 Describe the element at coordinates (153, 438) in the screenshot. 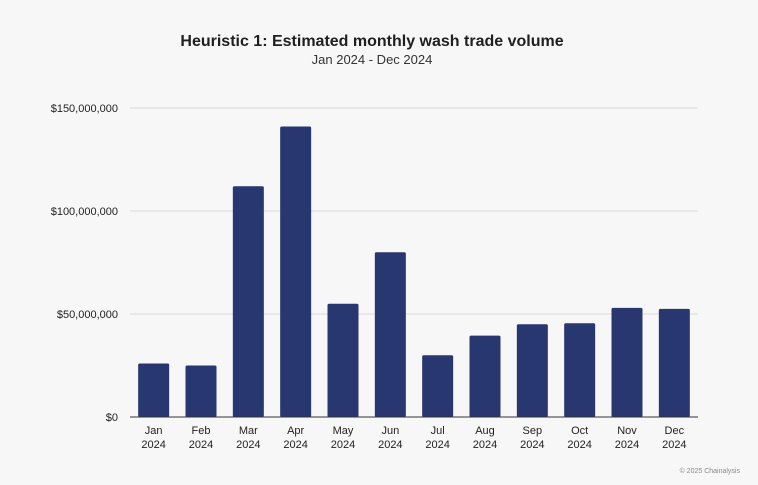

I see `x-tick-label: Jan 2024` at that location.